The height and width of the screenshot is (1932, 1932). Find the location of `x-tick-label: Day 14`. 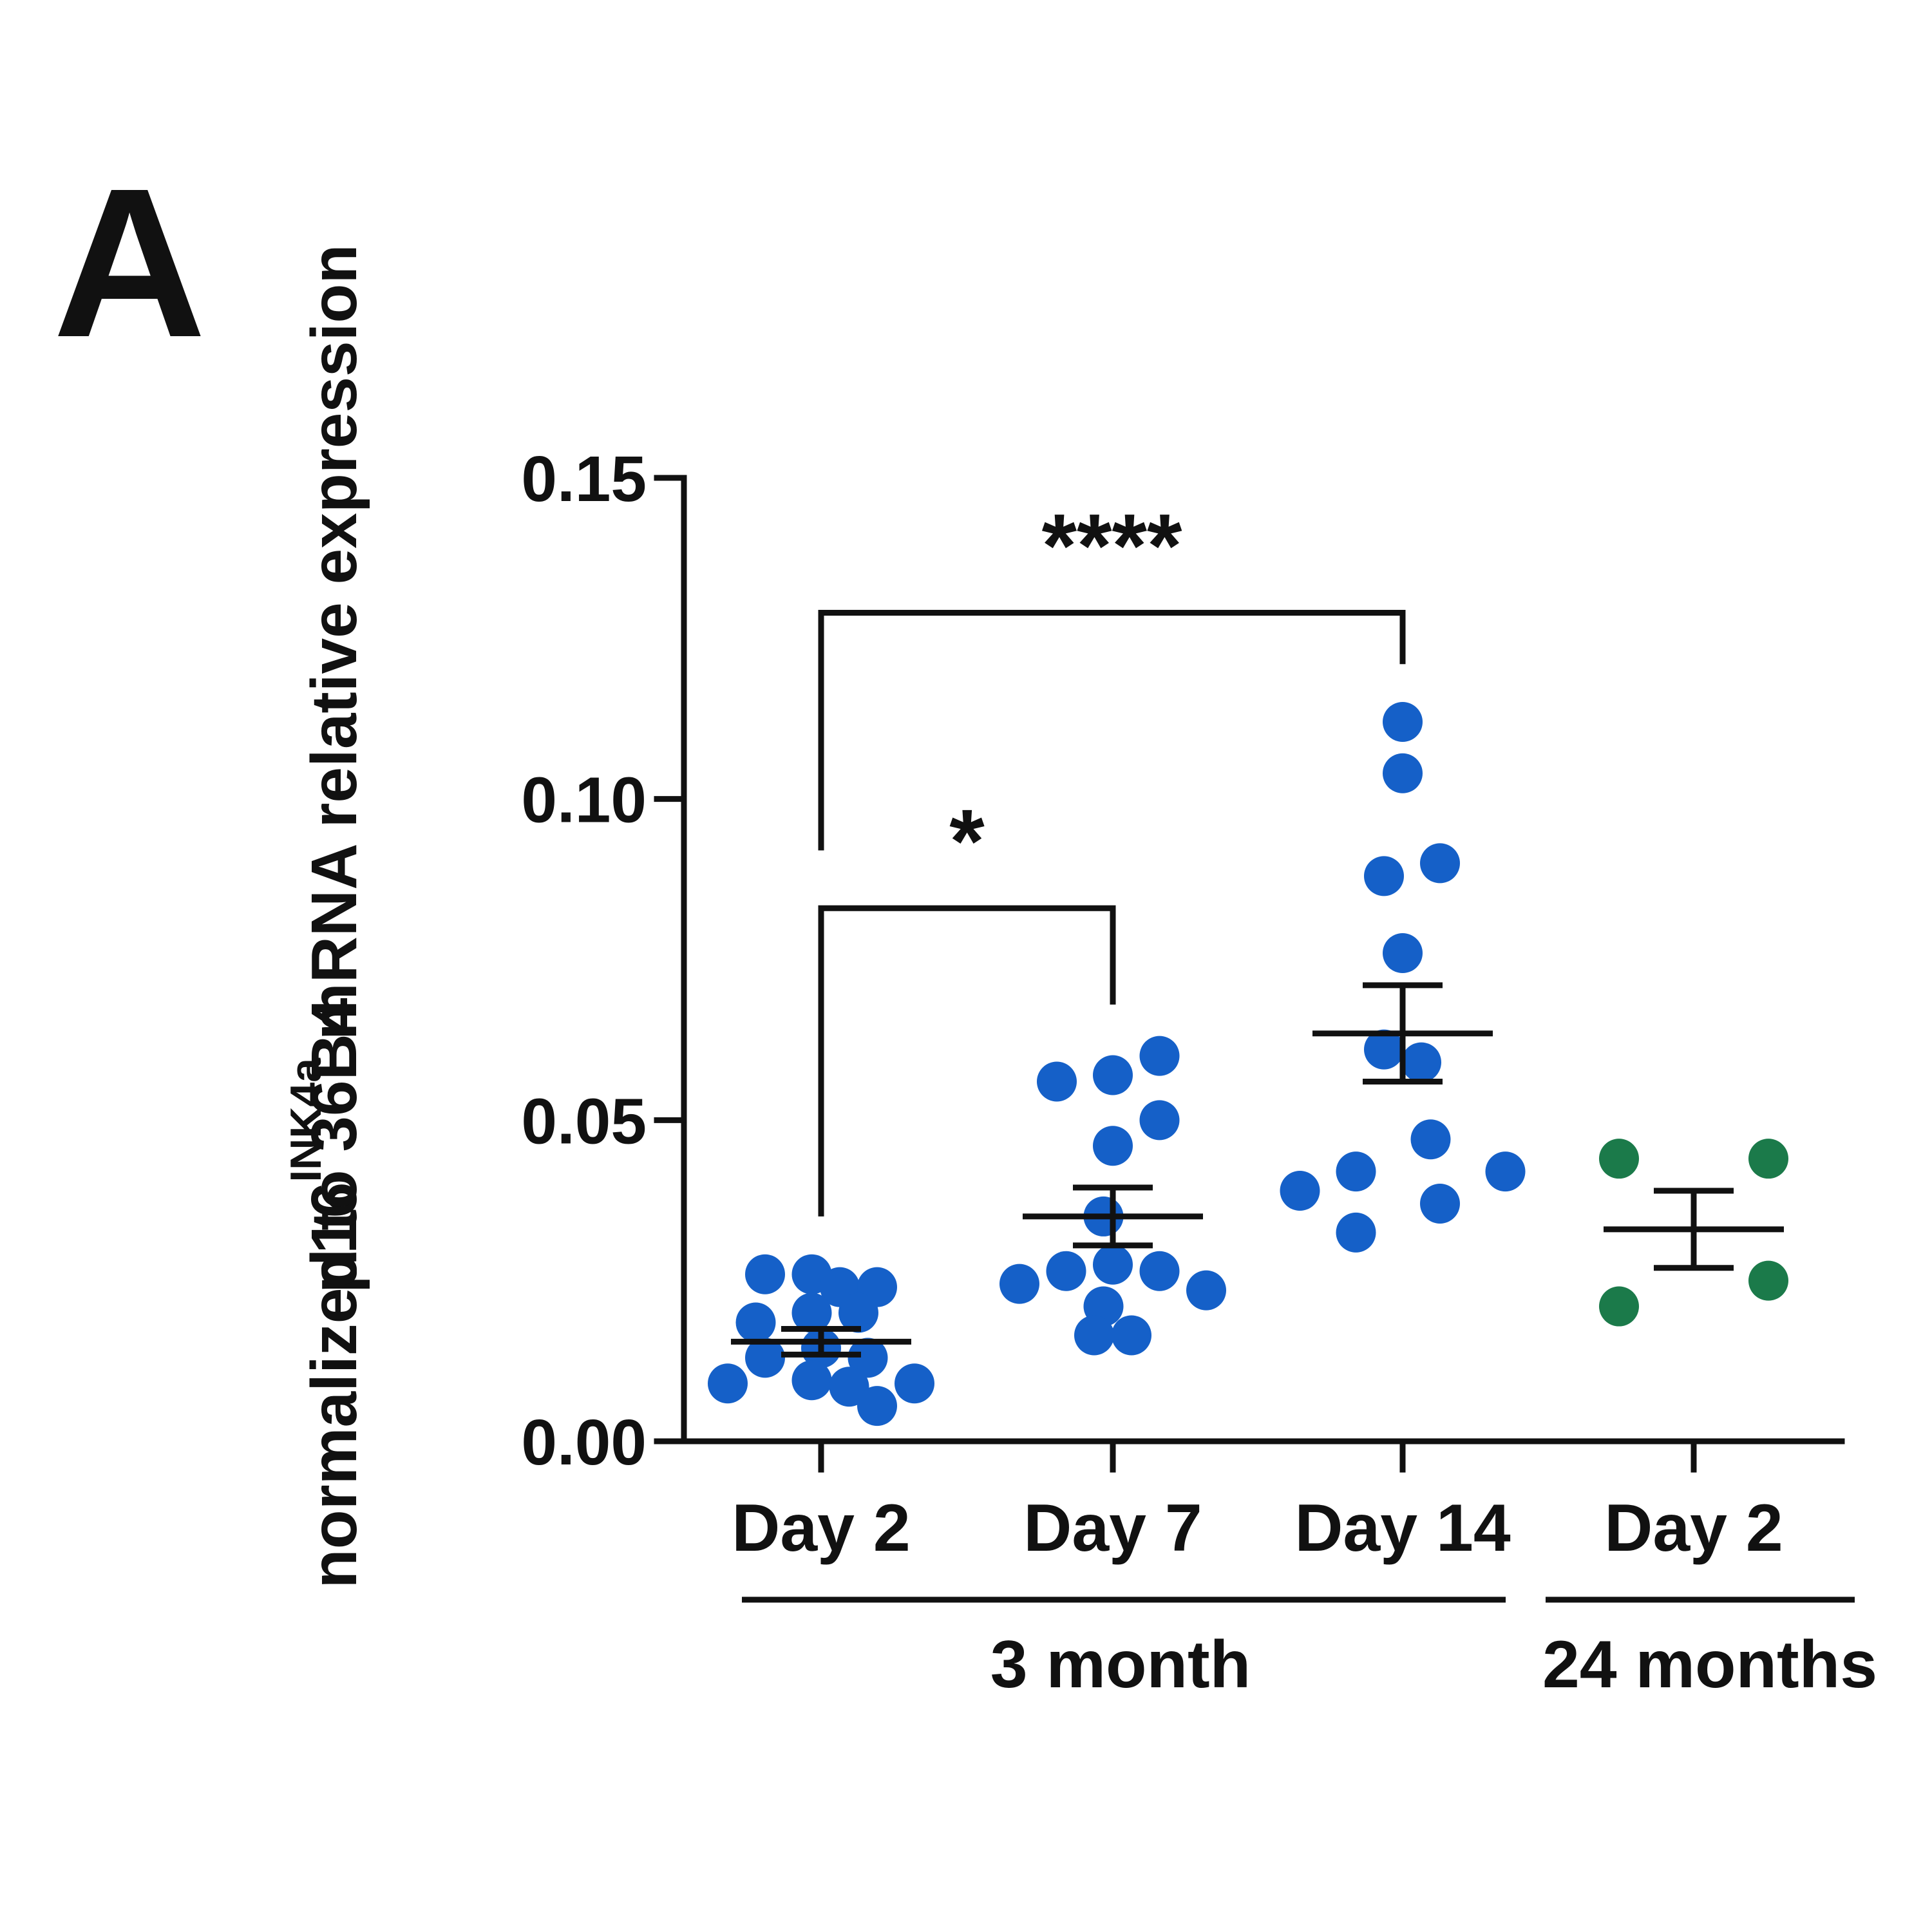

x-tick-label: Day 14 is located at coordinates (1403, 1529).